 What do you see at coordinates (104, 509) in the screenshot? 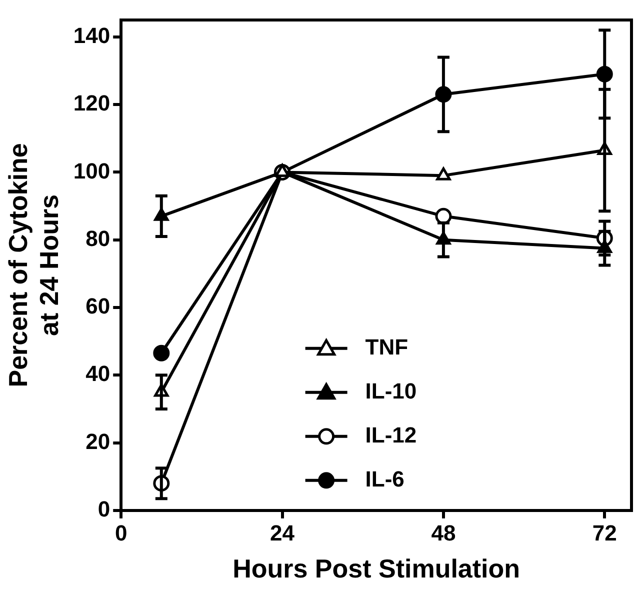
I see `y-tick-label: 0` at bounding box center [104, 509].